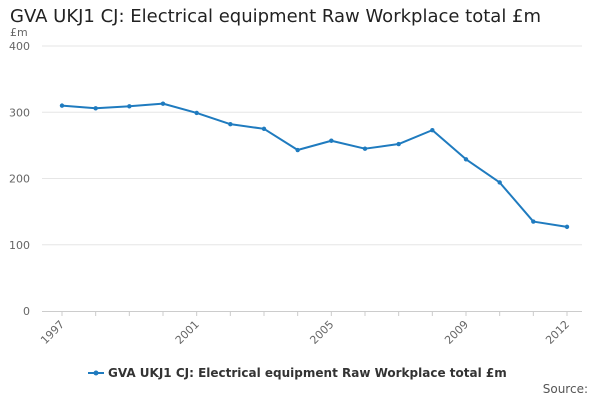  I want to click on y-tick-label: 300, so click(19, 112).